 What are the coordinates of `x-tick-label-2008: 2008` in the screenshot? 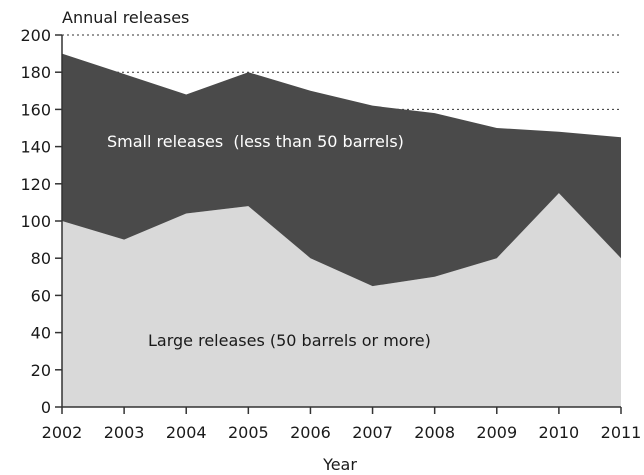 It's located at (434, 432).